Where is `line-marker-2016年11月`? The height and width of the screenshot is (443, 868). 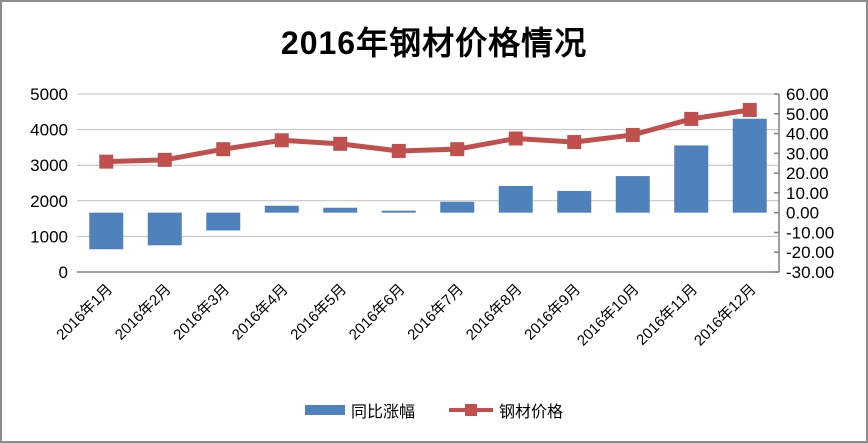
line-marker-2016年11月 is located at coordinates (691, 118).